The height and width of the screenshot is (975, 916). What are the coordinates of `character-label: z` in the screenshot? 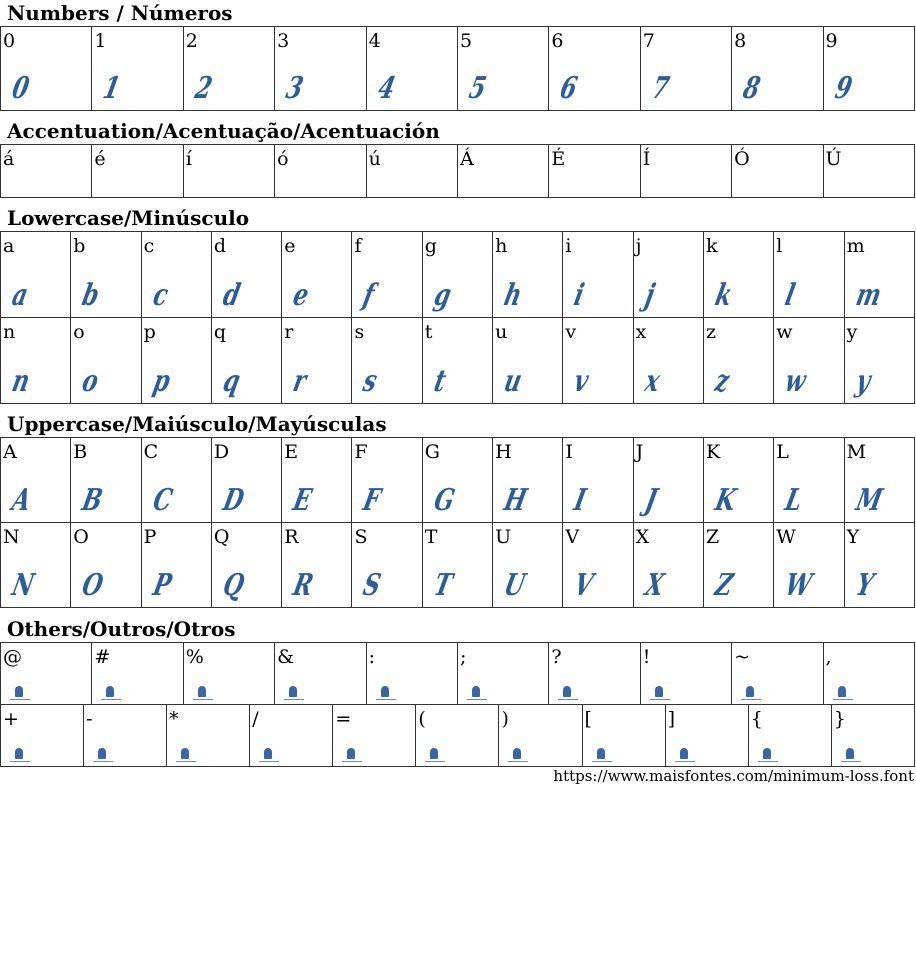 It's located at (710, 332).